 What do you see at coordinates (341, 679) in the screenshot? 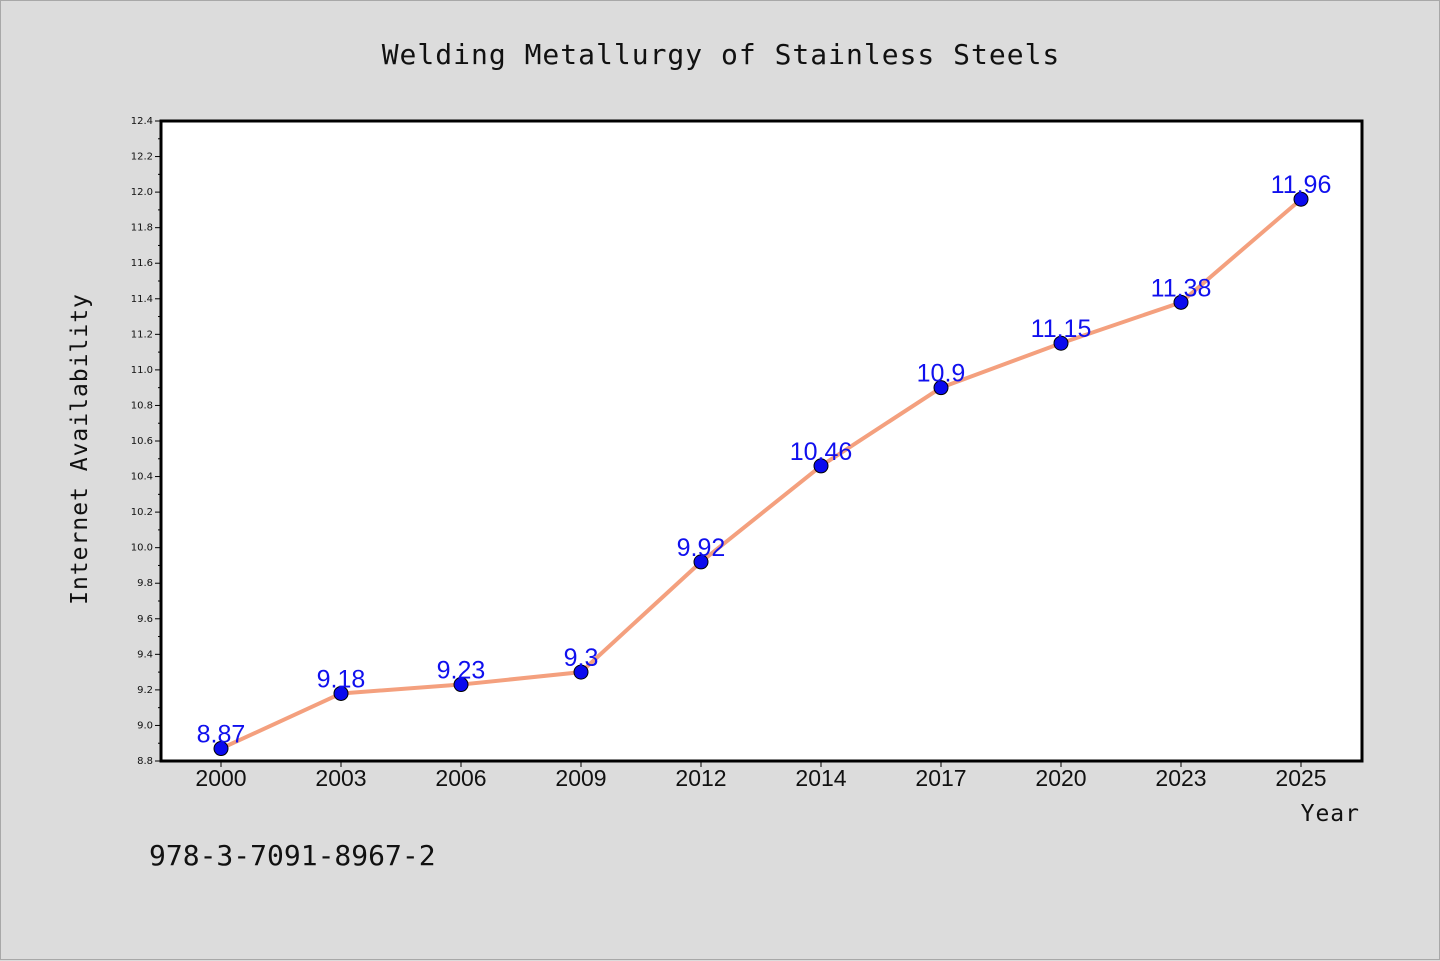
I see `data-label: 9.18` at bounding box center [341, 679].